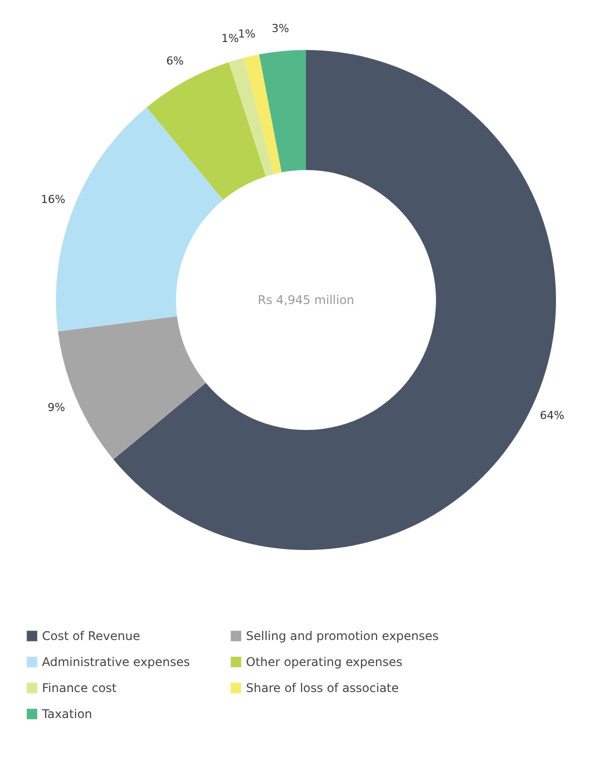 The image size is (613, 766). What do you see at coordinates (324, 662) in the screenshot?
I see `legend-label: Other operating expenses` at bounding box center [324, 662].